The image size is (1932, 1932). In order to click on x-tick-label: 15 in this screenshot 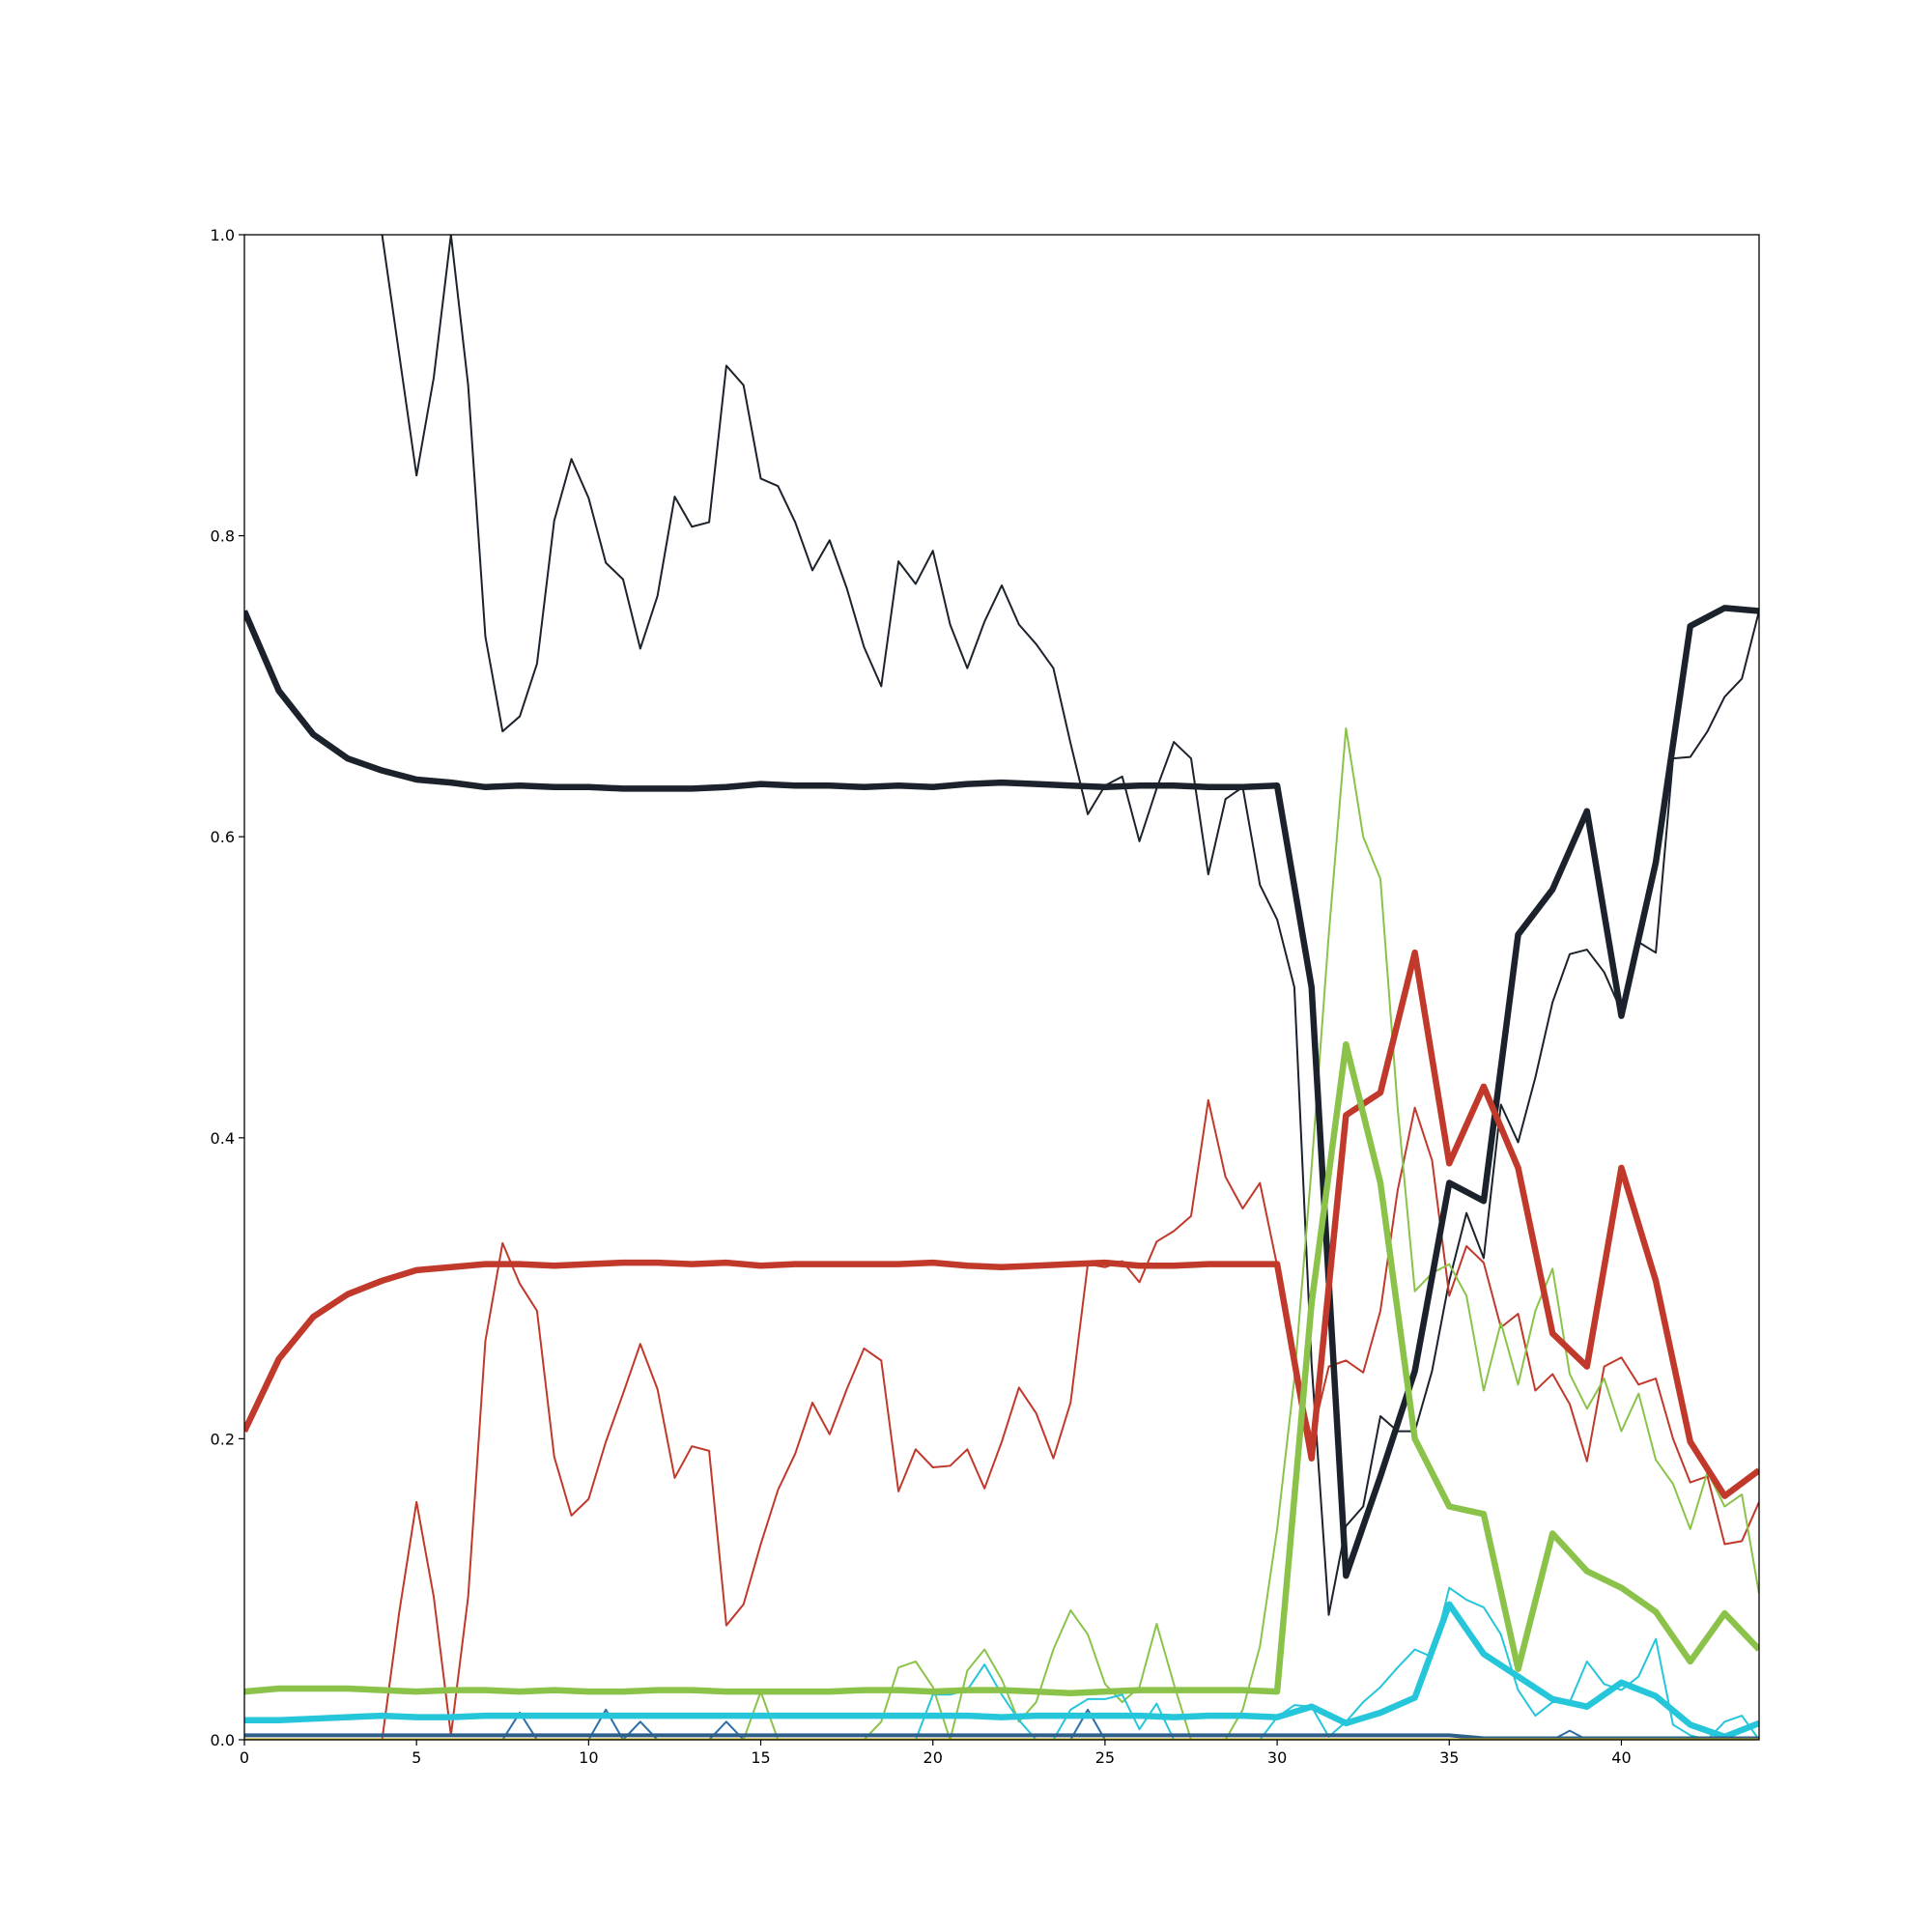, I will do `click(760, 1757)`.